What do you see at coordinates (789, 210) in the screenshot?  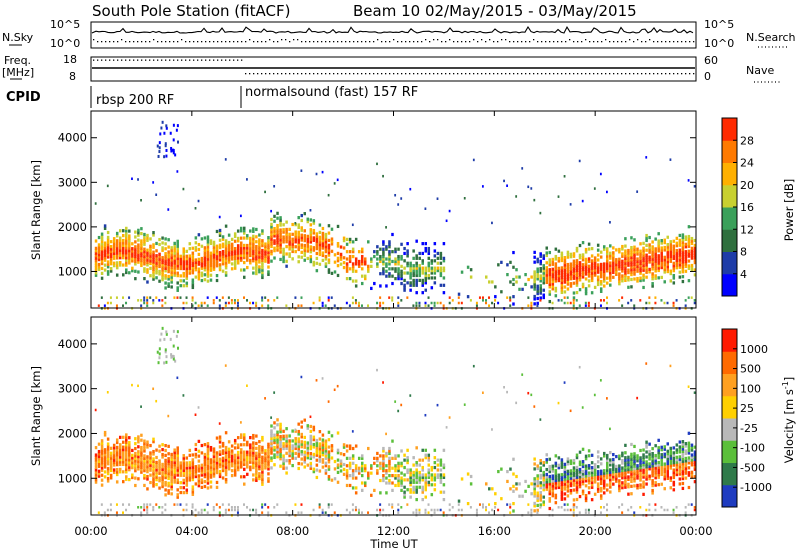 I see `power-colorbar-label: Power [dB]` at bounding box center [789, 210].